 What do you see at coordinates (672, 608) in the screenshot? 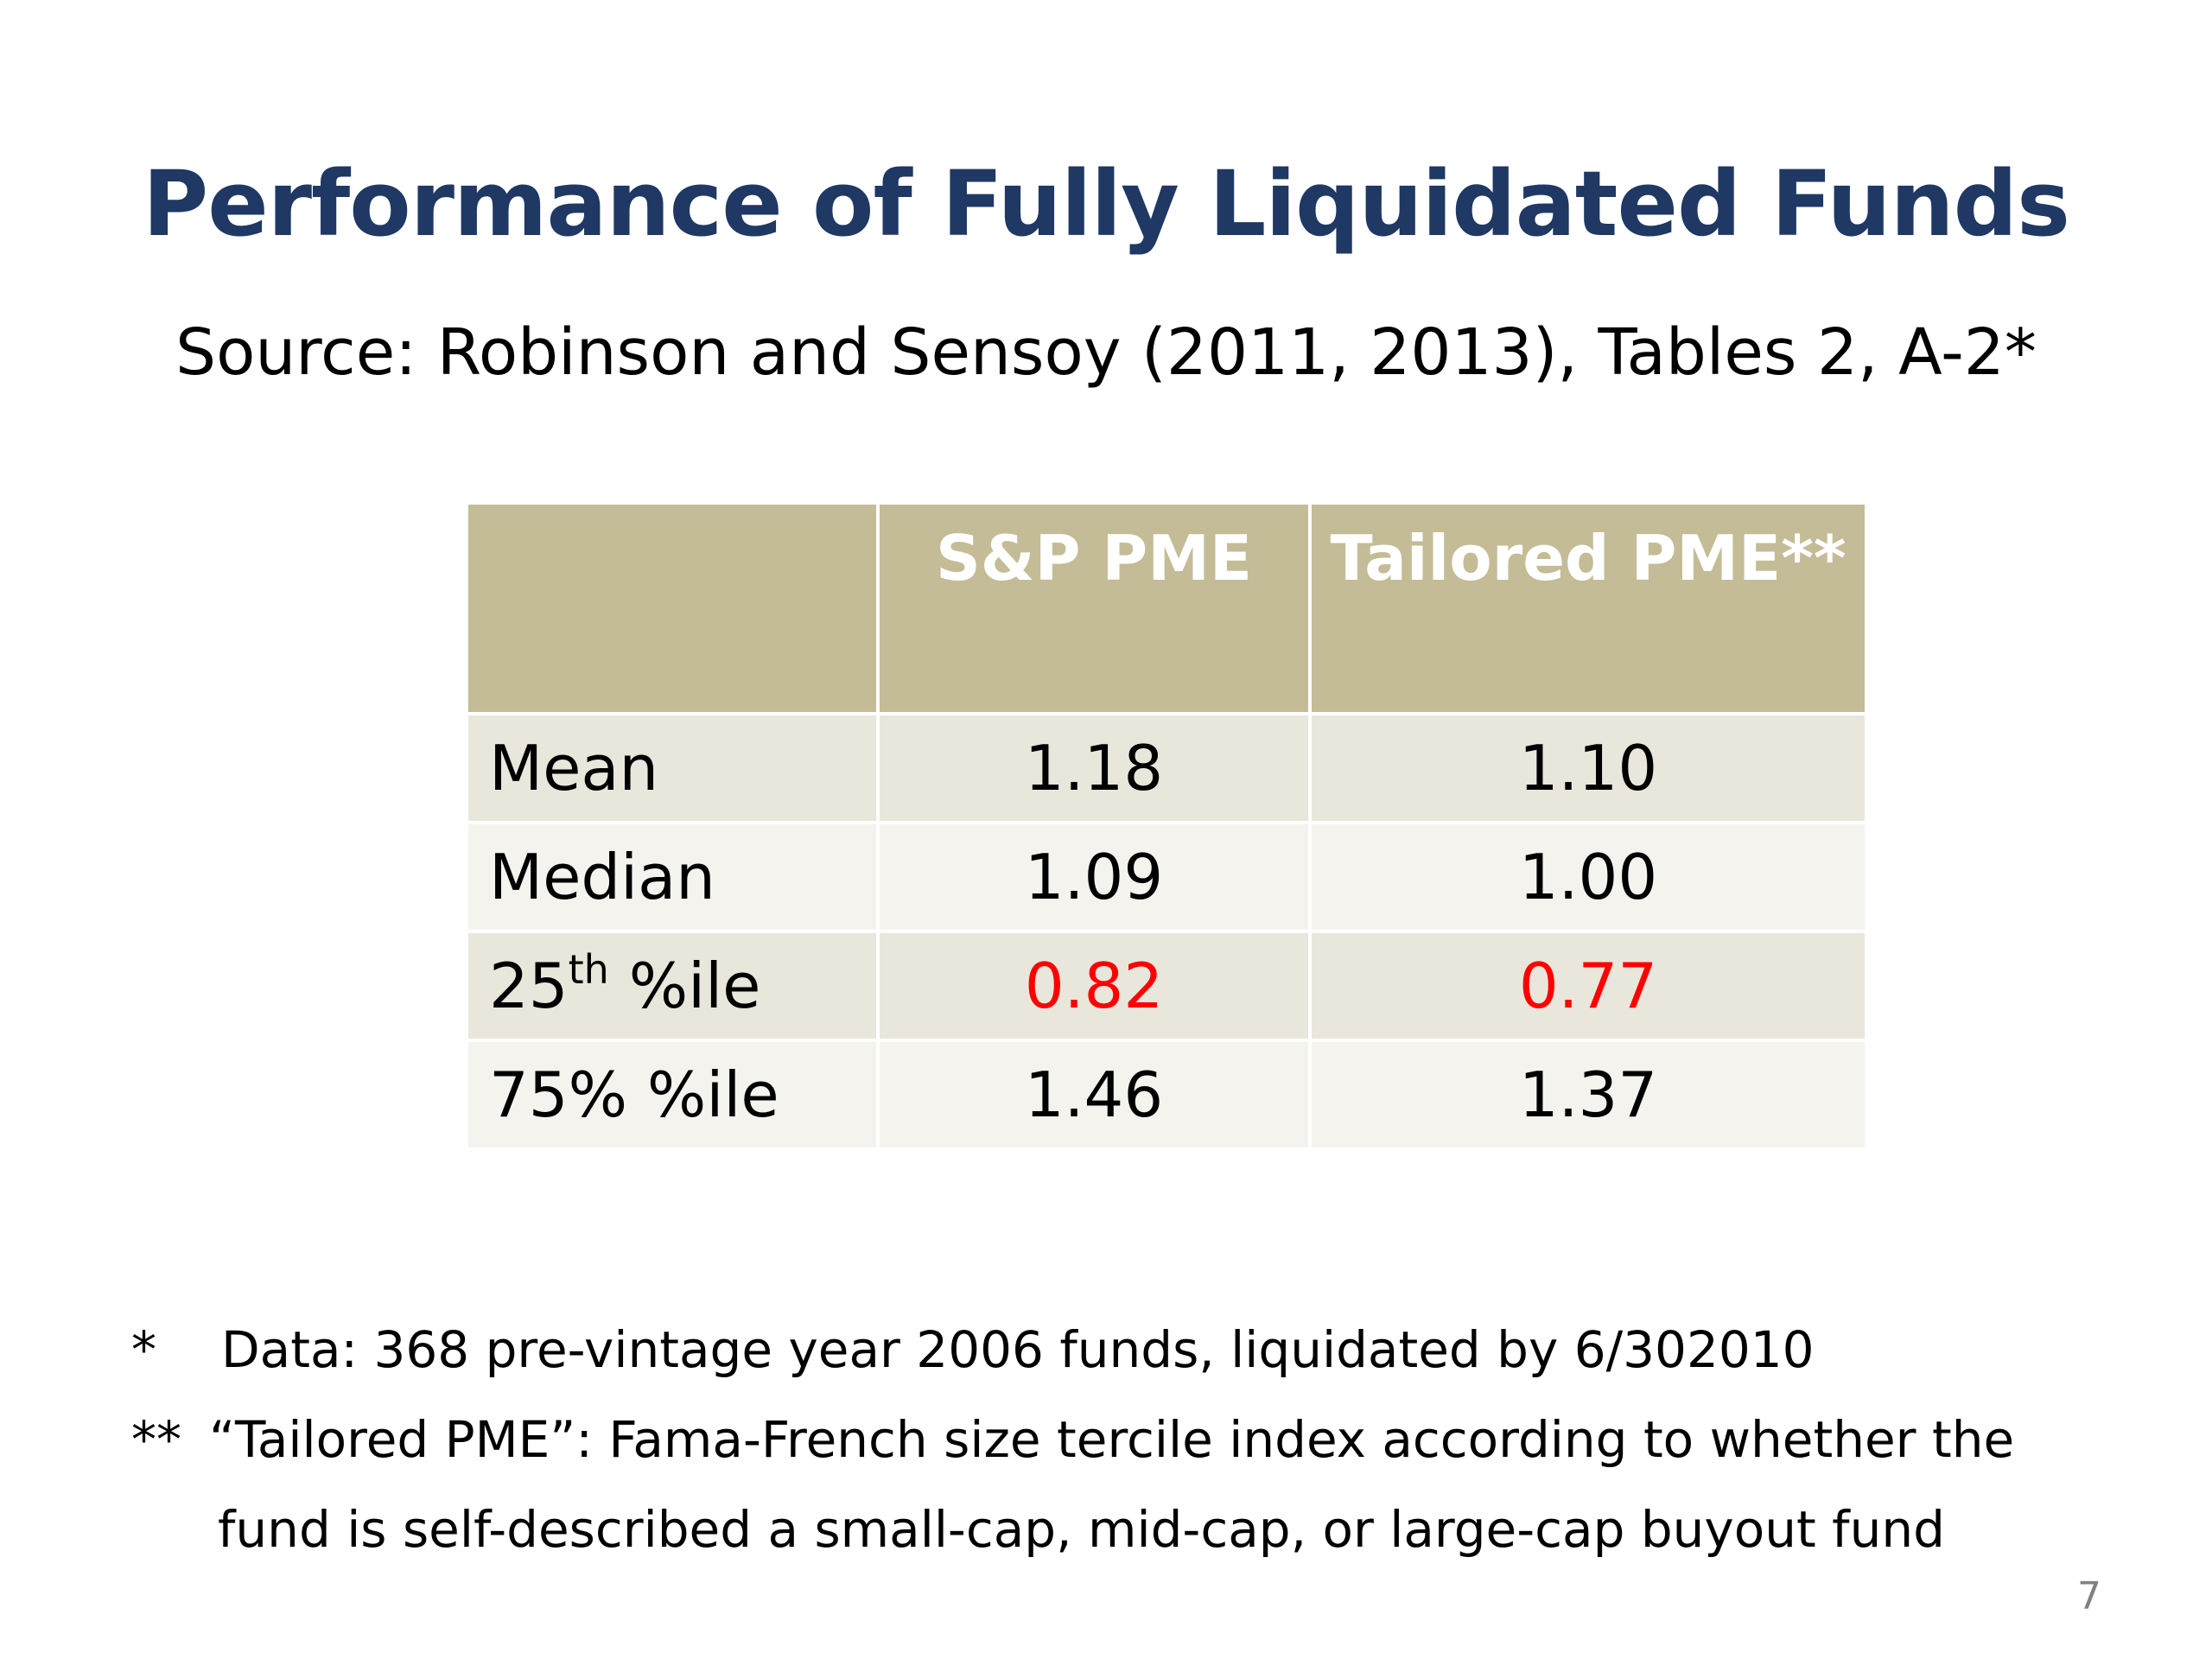
I see `header-cell-empty` at bounding box center [672, 608].